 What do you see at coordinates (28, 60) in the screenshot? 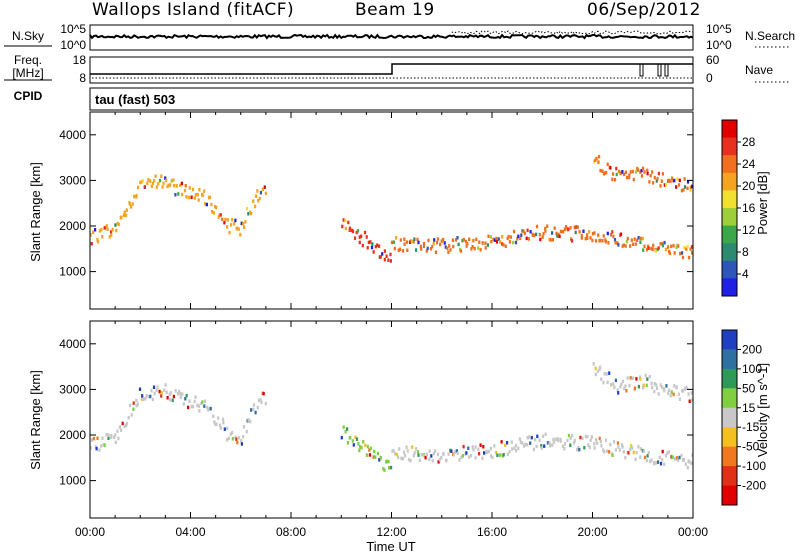
I see `freq-label-1: Freq.` at bounding box center [28, 60].